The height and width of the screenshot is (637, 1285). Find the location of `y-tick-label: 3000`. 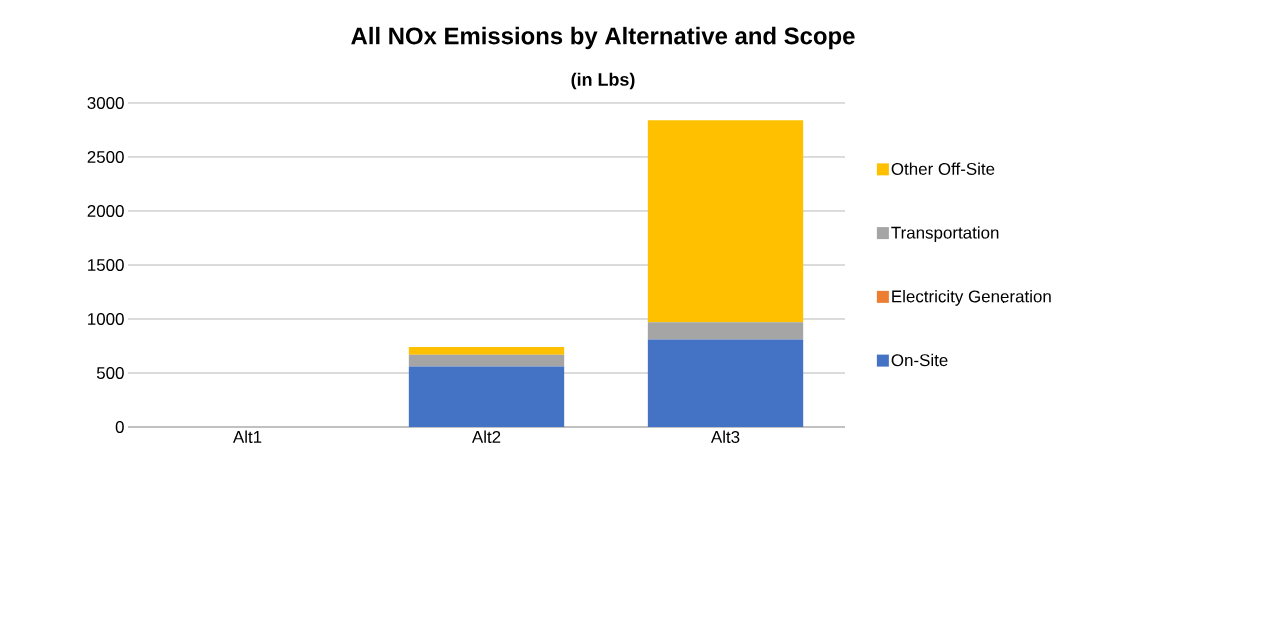

y-tick-label: 3000 is located at coordinates (105, 102).